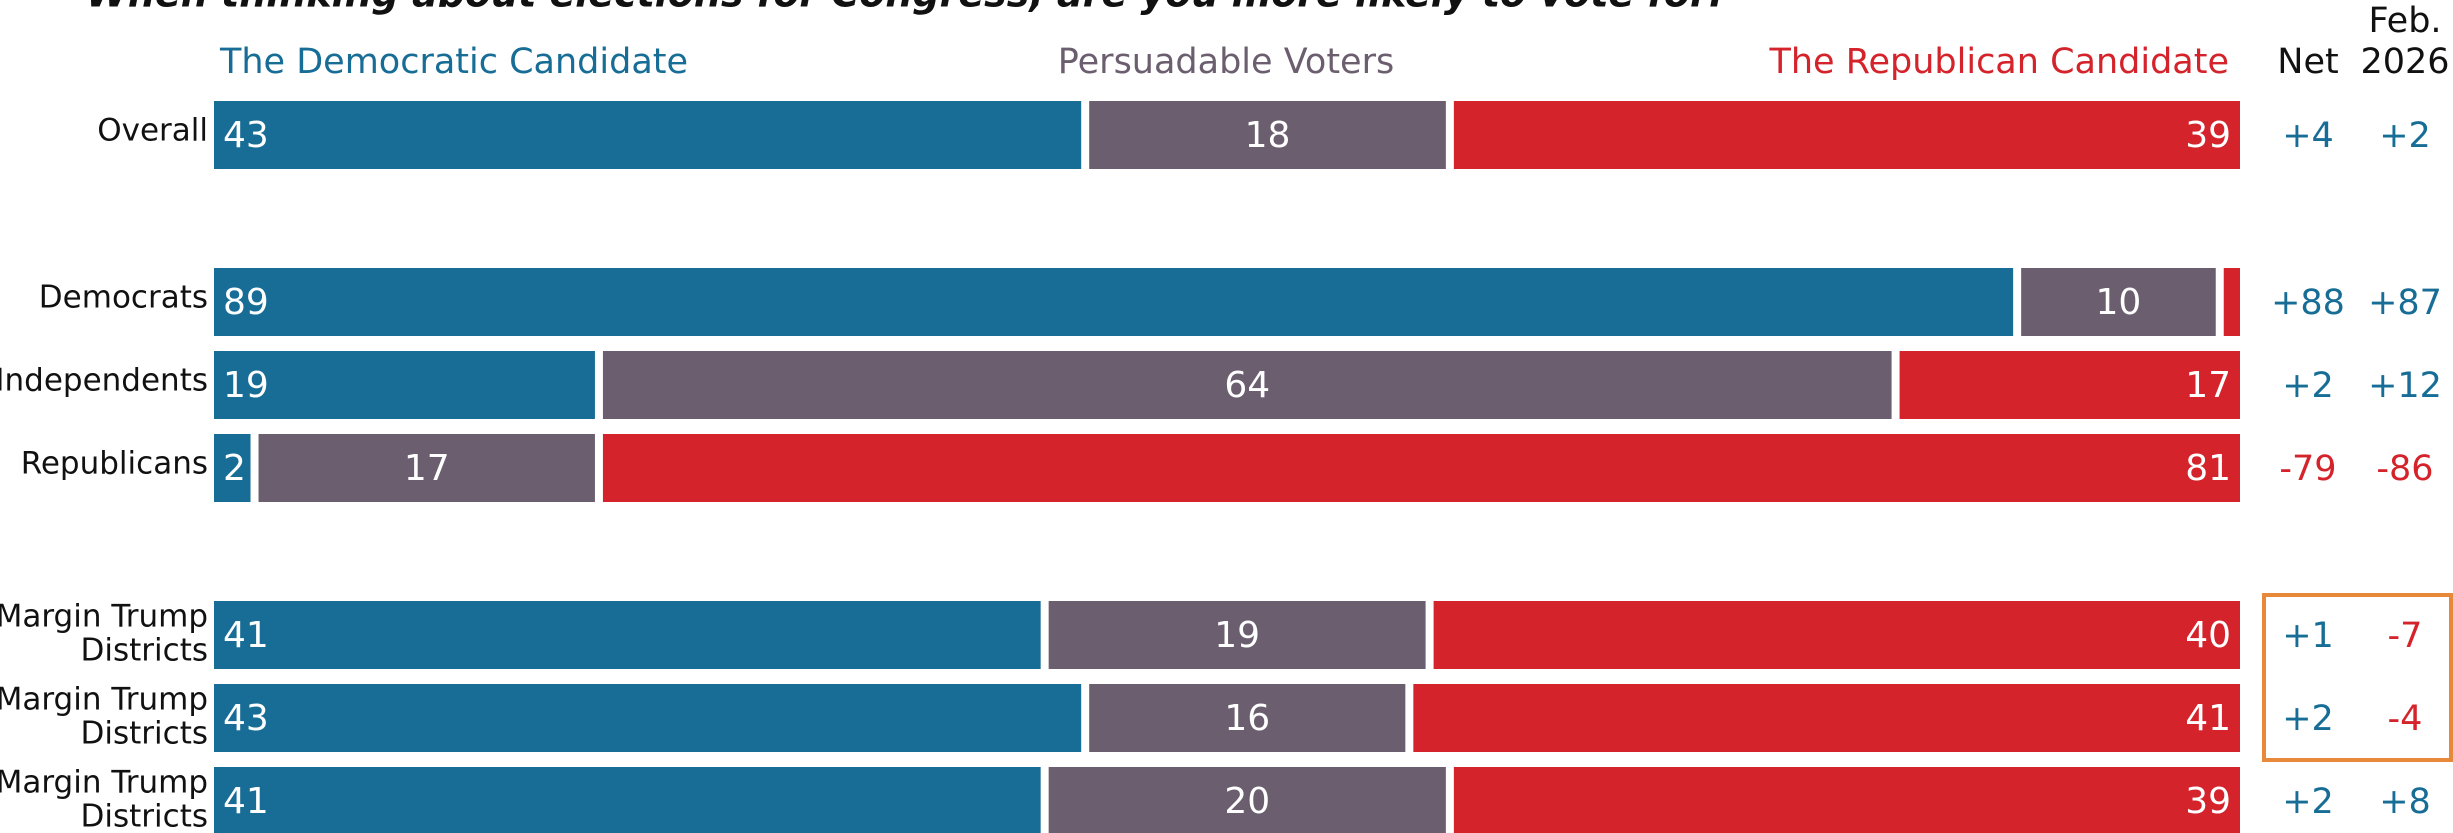  I want to click on row-label: e Margin Trump, so click(104, 617).